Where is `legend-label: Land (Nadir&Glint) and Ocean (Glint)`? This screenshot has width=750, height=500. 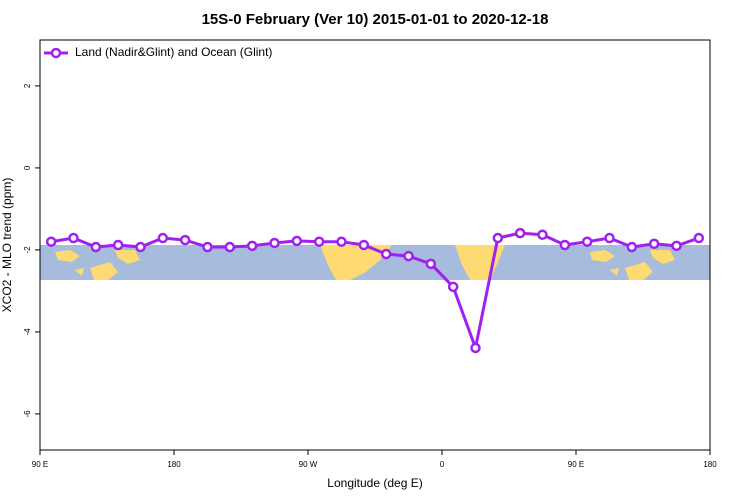 legend-label: Land (Nadir&Glint) and Ocean (Glint) is located at coordinates (173, 52).